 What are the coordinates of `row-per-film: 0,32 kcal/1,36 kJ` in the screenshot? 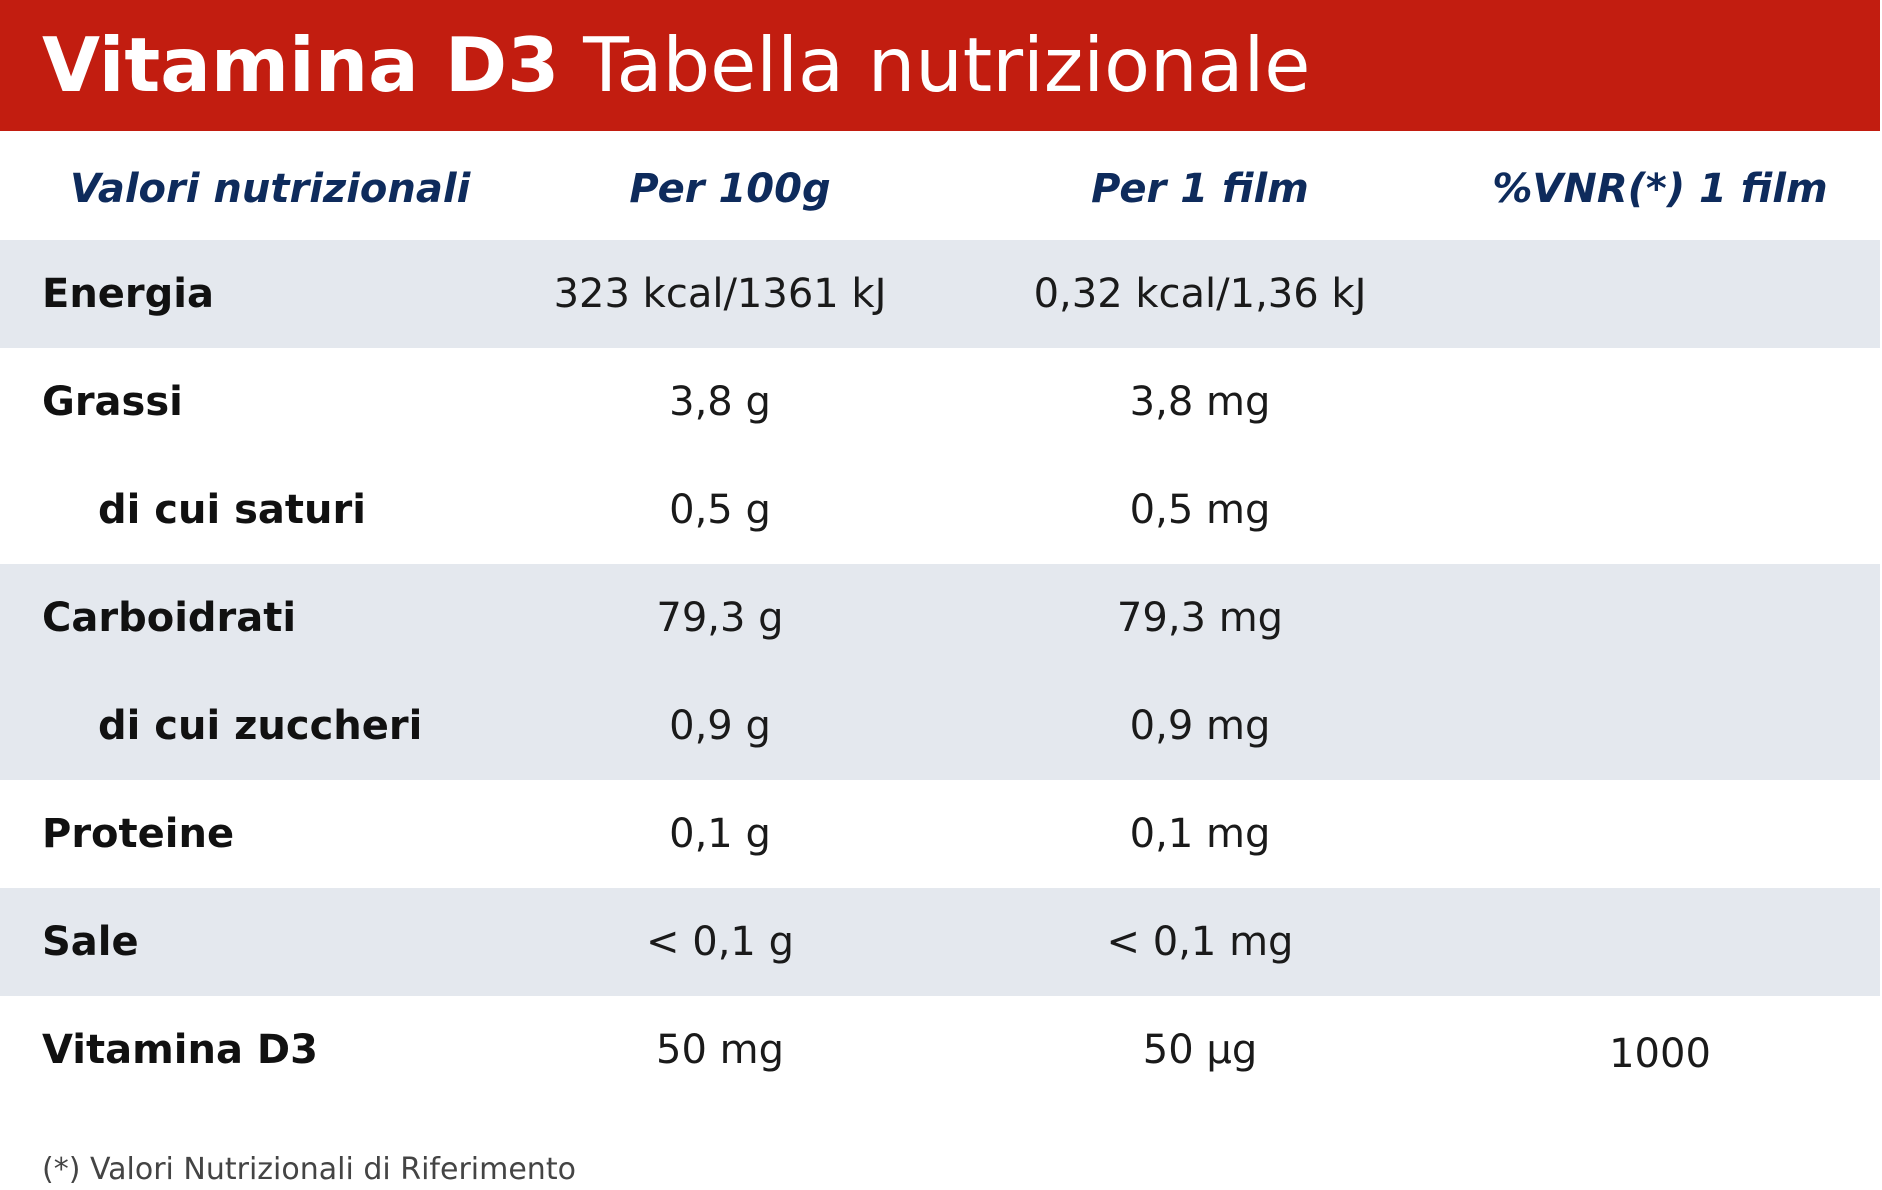 It's located at (1200, 294).